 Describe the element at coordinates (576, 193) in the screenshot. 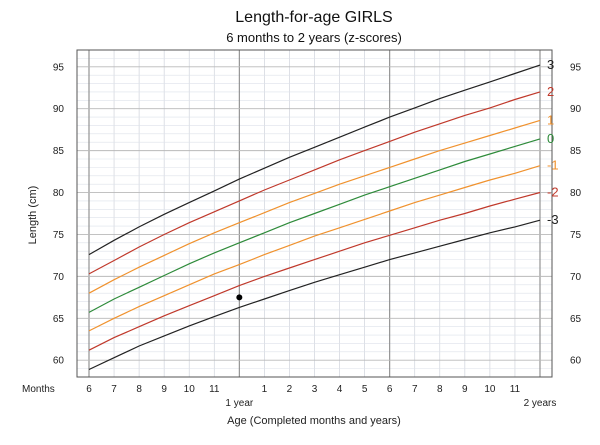

I see `y-tick-right: 80` at that location.